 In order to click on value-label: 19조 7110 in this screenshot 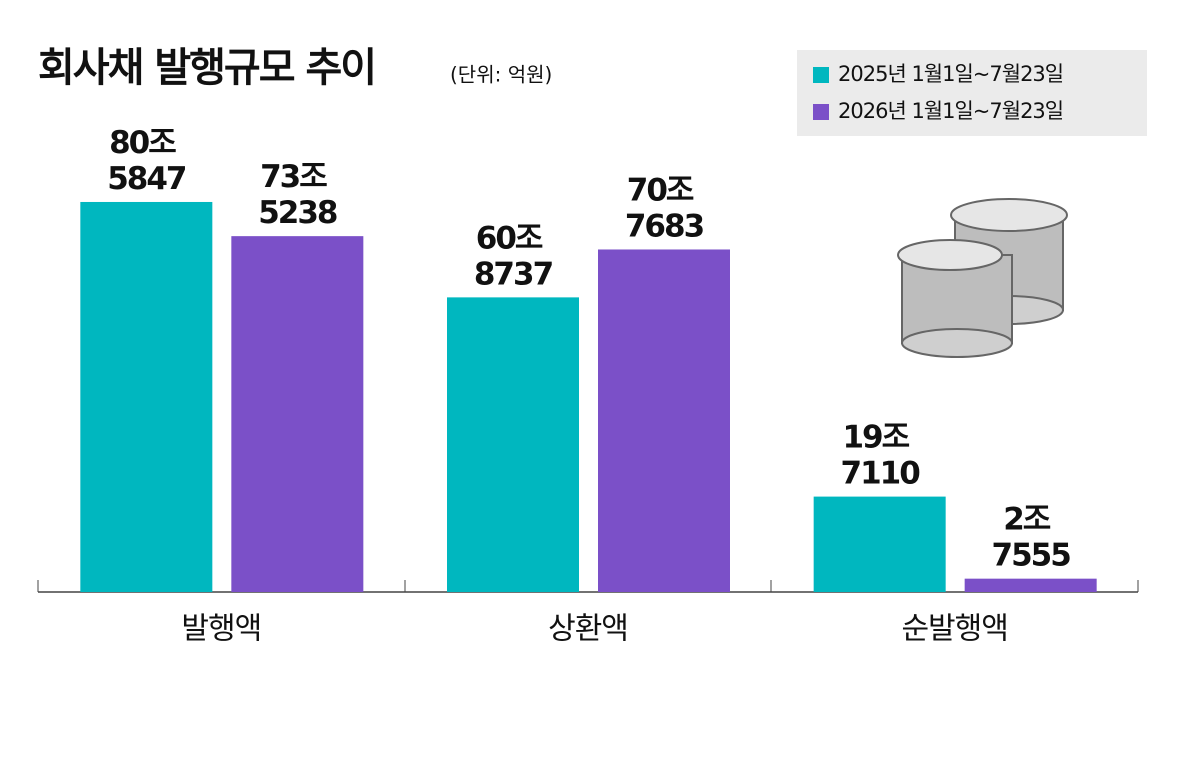, I will do `click(881, 455)`.